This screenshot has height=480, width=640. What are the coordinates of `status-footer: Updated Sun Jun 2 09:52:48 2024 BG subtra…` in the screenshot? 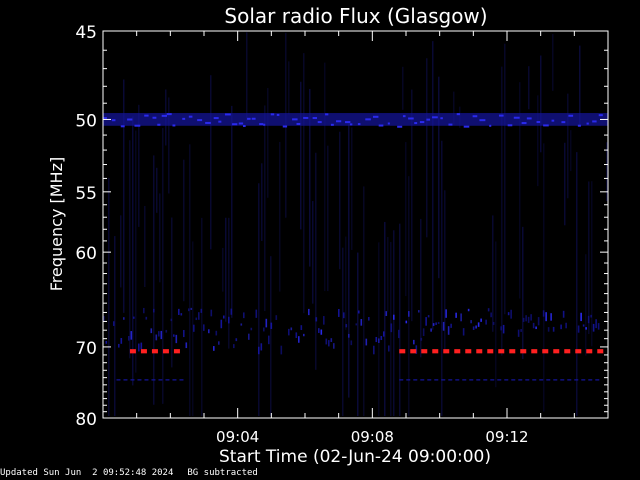 It's located at (320, 473).